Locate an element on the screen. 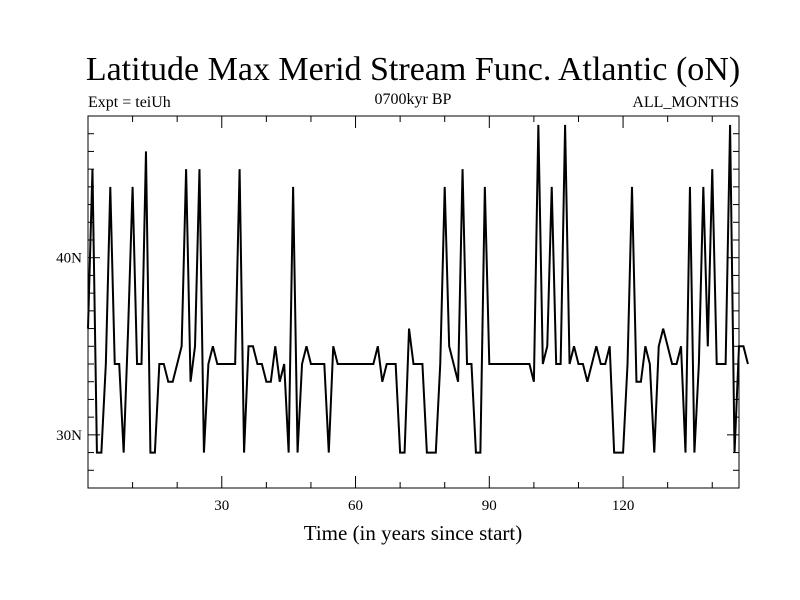 This screenshot has height=600, width=800. y-tick-label: 30N is located at coordinates (69, 436).